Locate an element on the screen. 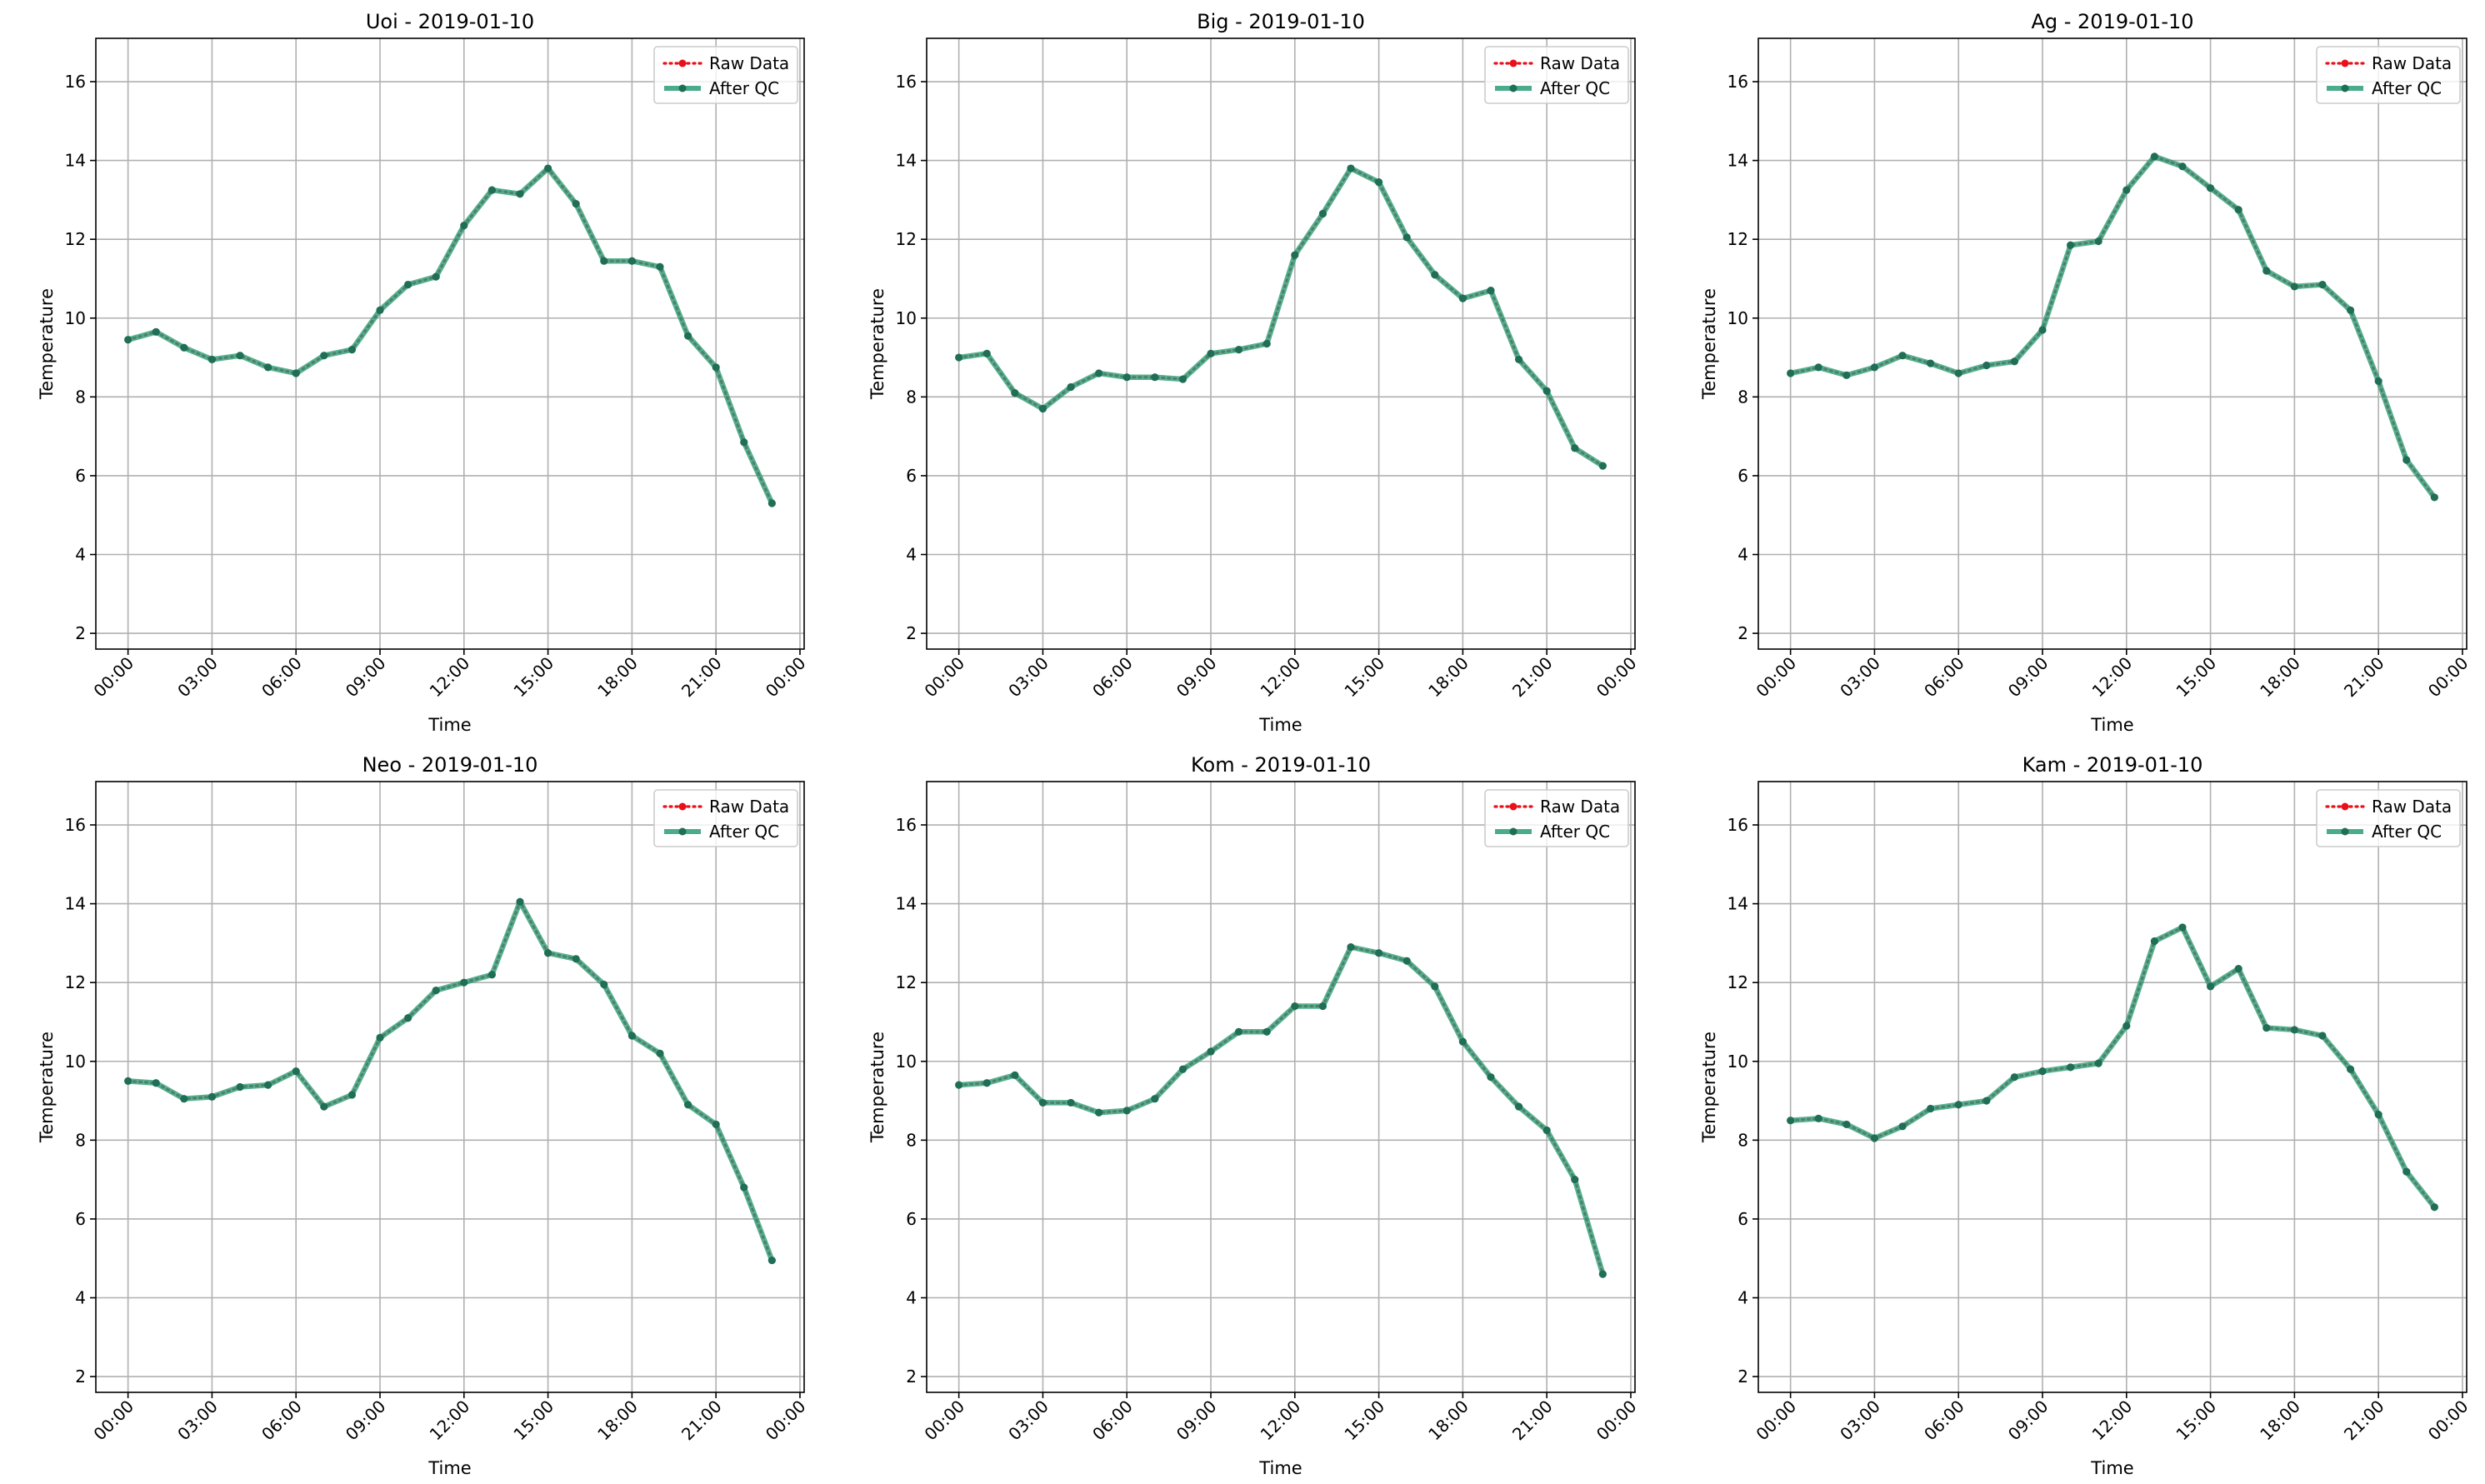 This screenshot has height=1484, width=2485. legend-label-qc: After QC is located at coordinates (744, 832).